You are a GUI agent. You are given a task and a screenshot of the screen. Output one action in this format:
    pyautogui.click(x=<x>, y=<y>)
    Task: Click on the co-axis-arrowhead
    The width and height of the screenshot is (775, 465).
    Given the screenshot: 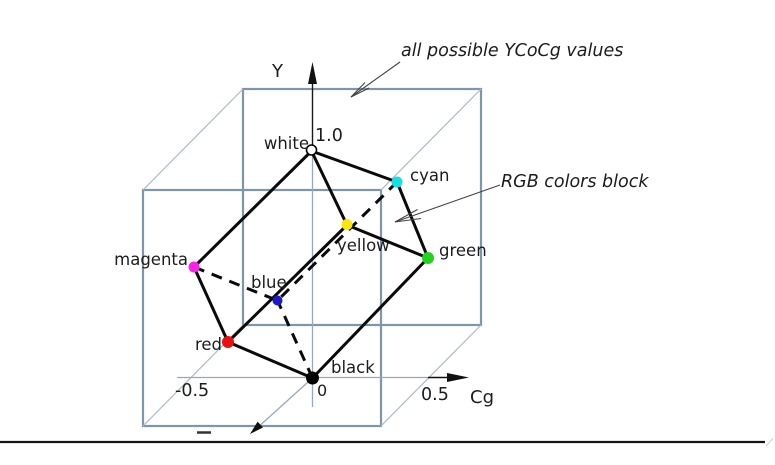 What is the action you would take?
    pyautogui.click(x=256, y=427)
    